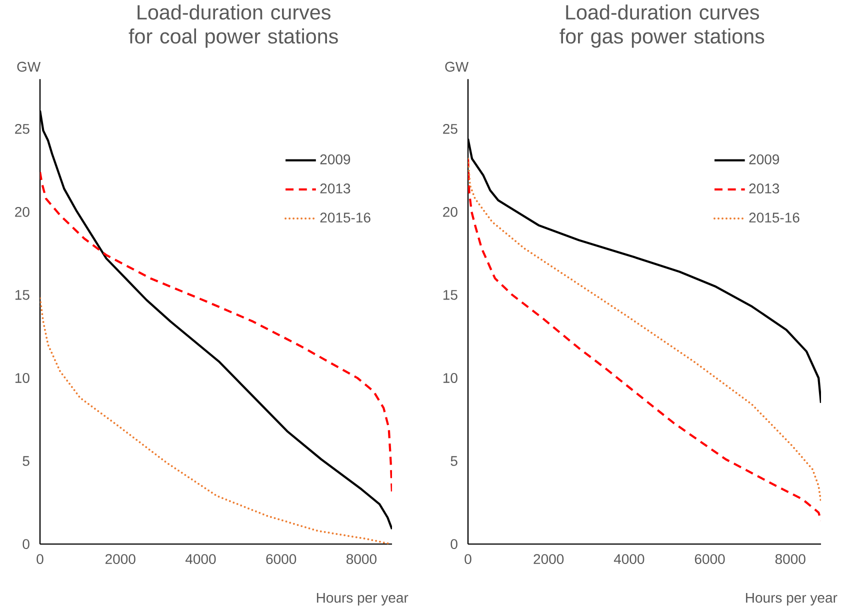 The height and width of the screenshot is (614, 844). I want to click on chart-title: Load-duration curves for coal power stations, so click(233, 26).